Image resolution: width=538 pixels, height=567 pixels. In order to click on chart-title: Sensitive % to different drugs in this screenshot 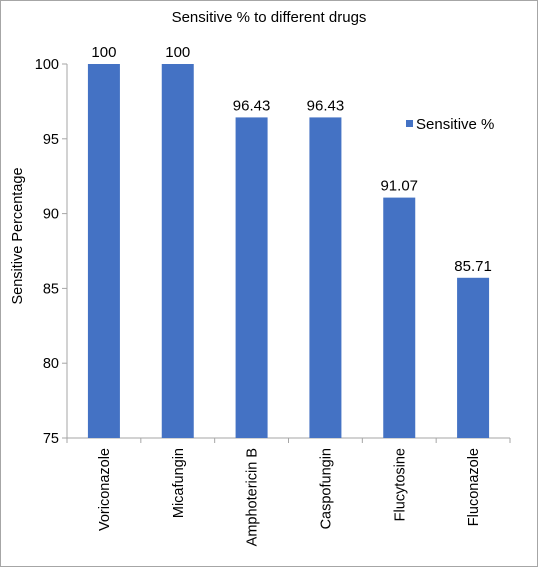, I will do `click(269, 17)`.